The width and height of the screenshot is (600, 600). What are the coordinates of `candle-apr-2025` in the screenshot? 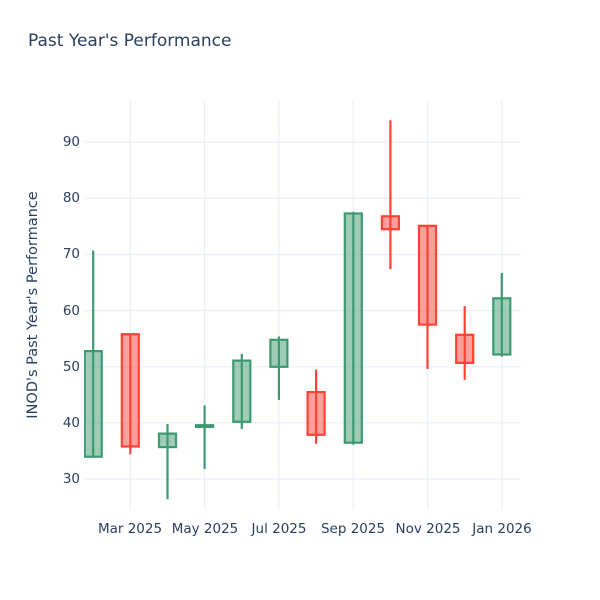 It's located at (167, 462).